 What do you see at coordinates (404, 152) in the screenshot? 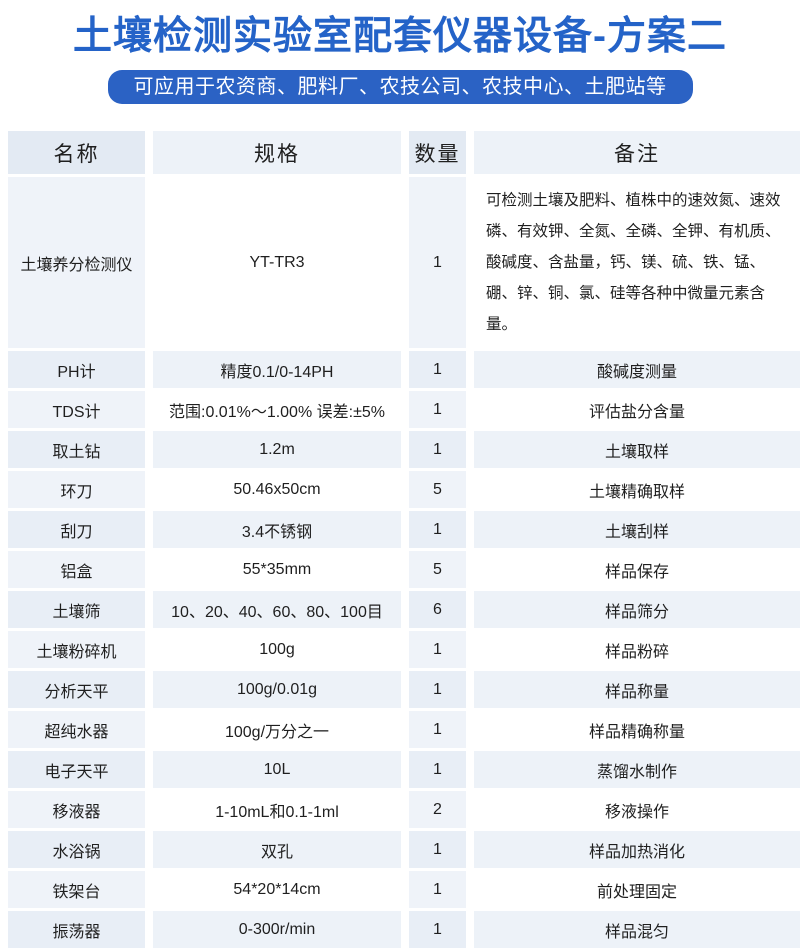
I see `table-header-row: 名称 规格 数量 备注` at bounding box center [404, 152].